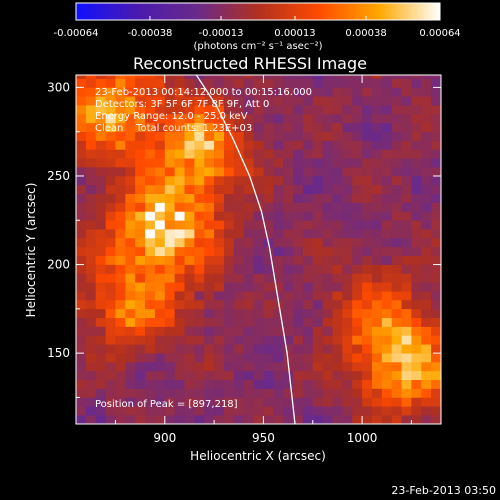 This screenshot has height=500, width=500. I want to click on y-tick-label: 300, so click(58, 87).